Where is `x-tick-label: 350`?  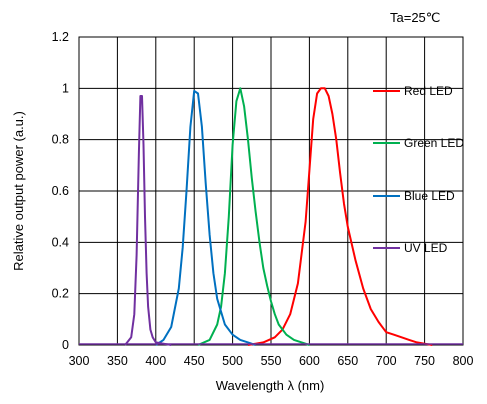
x-tick-label: 350 is located at coordinates (117, 361).